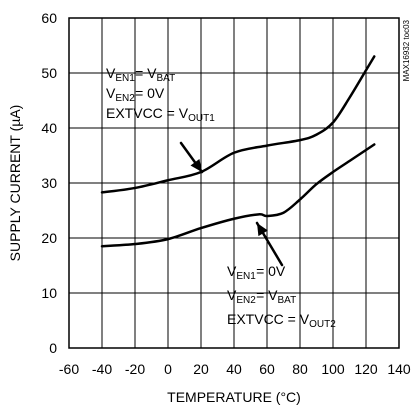 The image size is (417, 409). Describe the element at coordinates (300, 369) in the screenshot. I see `x-tick-label: 80` at that location.